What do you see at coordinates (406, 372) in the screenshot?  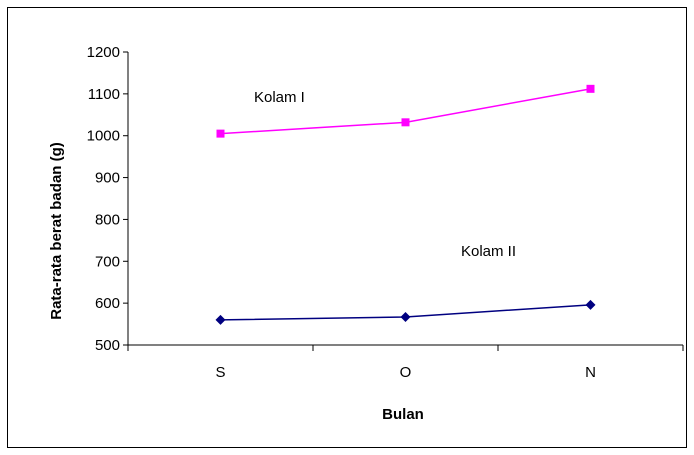 I see `x-tick-label: O` at bounding box center [406, 372].